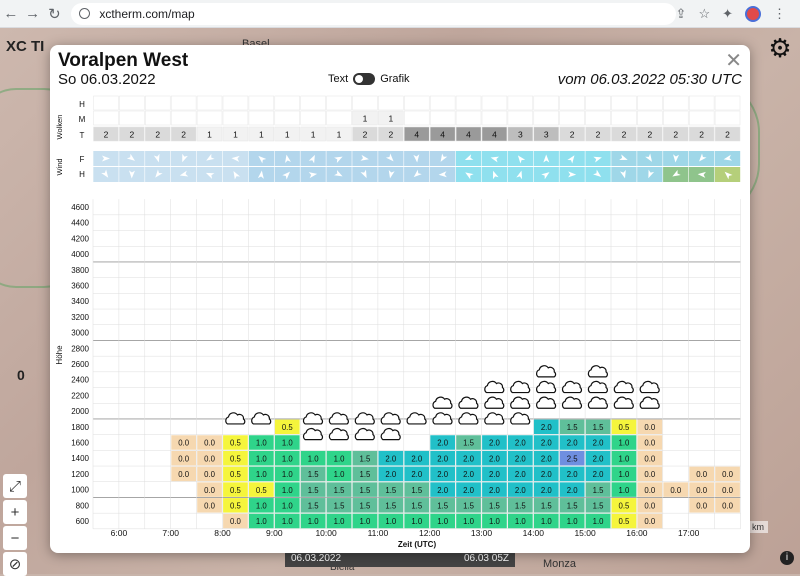 The width and height of the screenshot is (800, 576). I want to click on time-tick-label: 11:00, so click(378, 533).